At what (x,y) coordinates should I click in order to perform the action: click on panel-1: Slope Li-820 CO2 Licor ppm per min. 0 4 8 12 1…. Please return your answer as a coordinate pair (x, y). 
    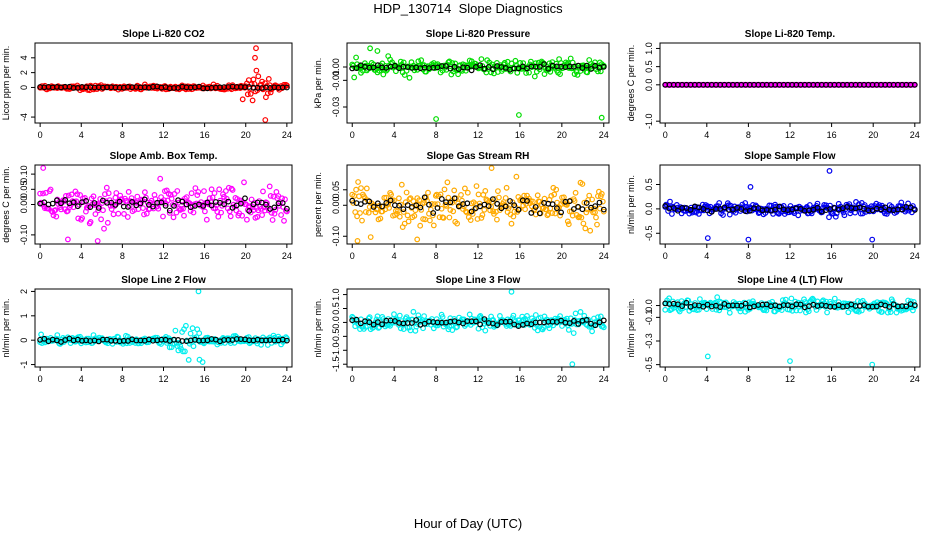
    Looking at the image, I should click on (147, 84).